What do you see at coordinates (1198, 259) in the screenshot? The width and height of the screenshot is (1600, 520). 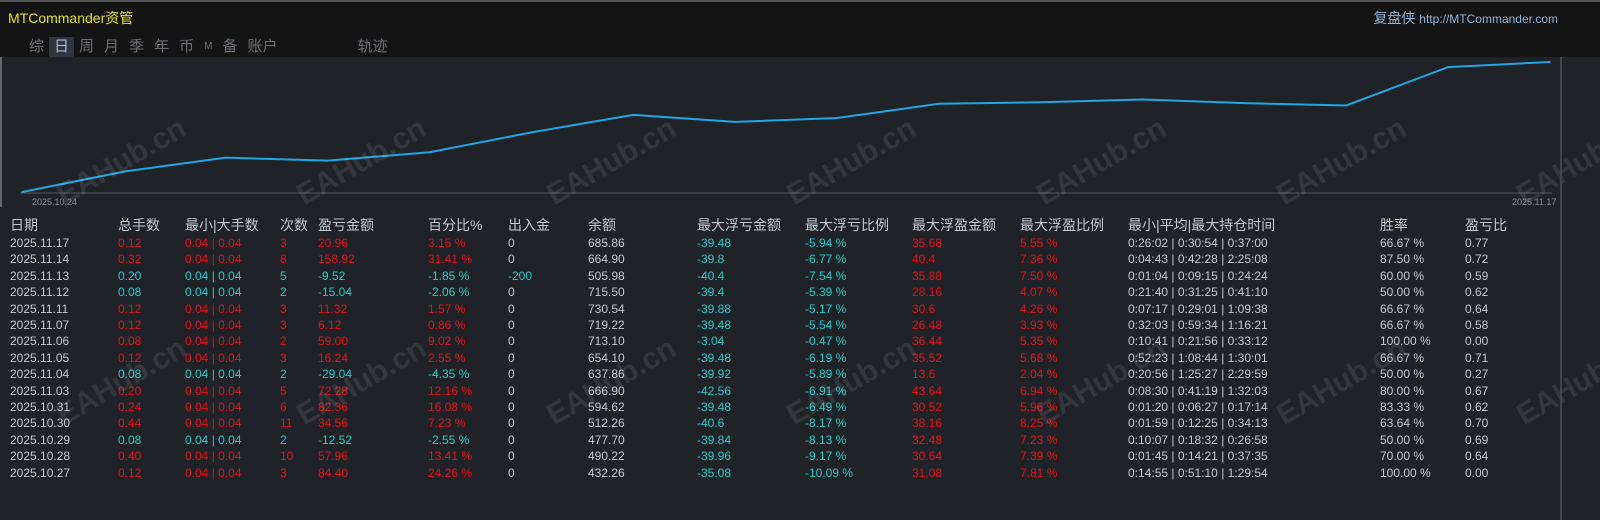 I see `cell: 0:04:43 | 0:42:28 | 2:25:08` at bounding box center [1198, 259].